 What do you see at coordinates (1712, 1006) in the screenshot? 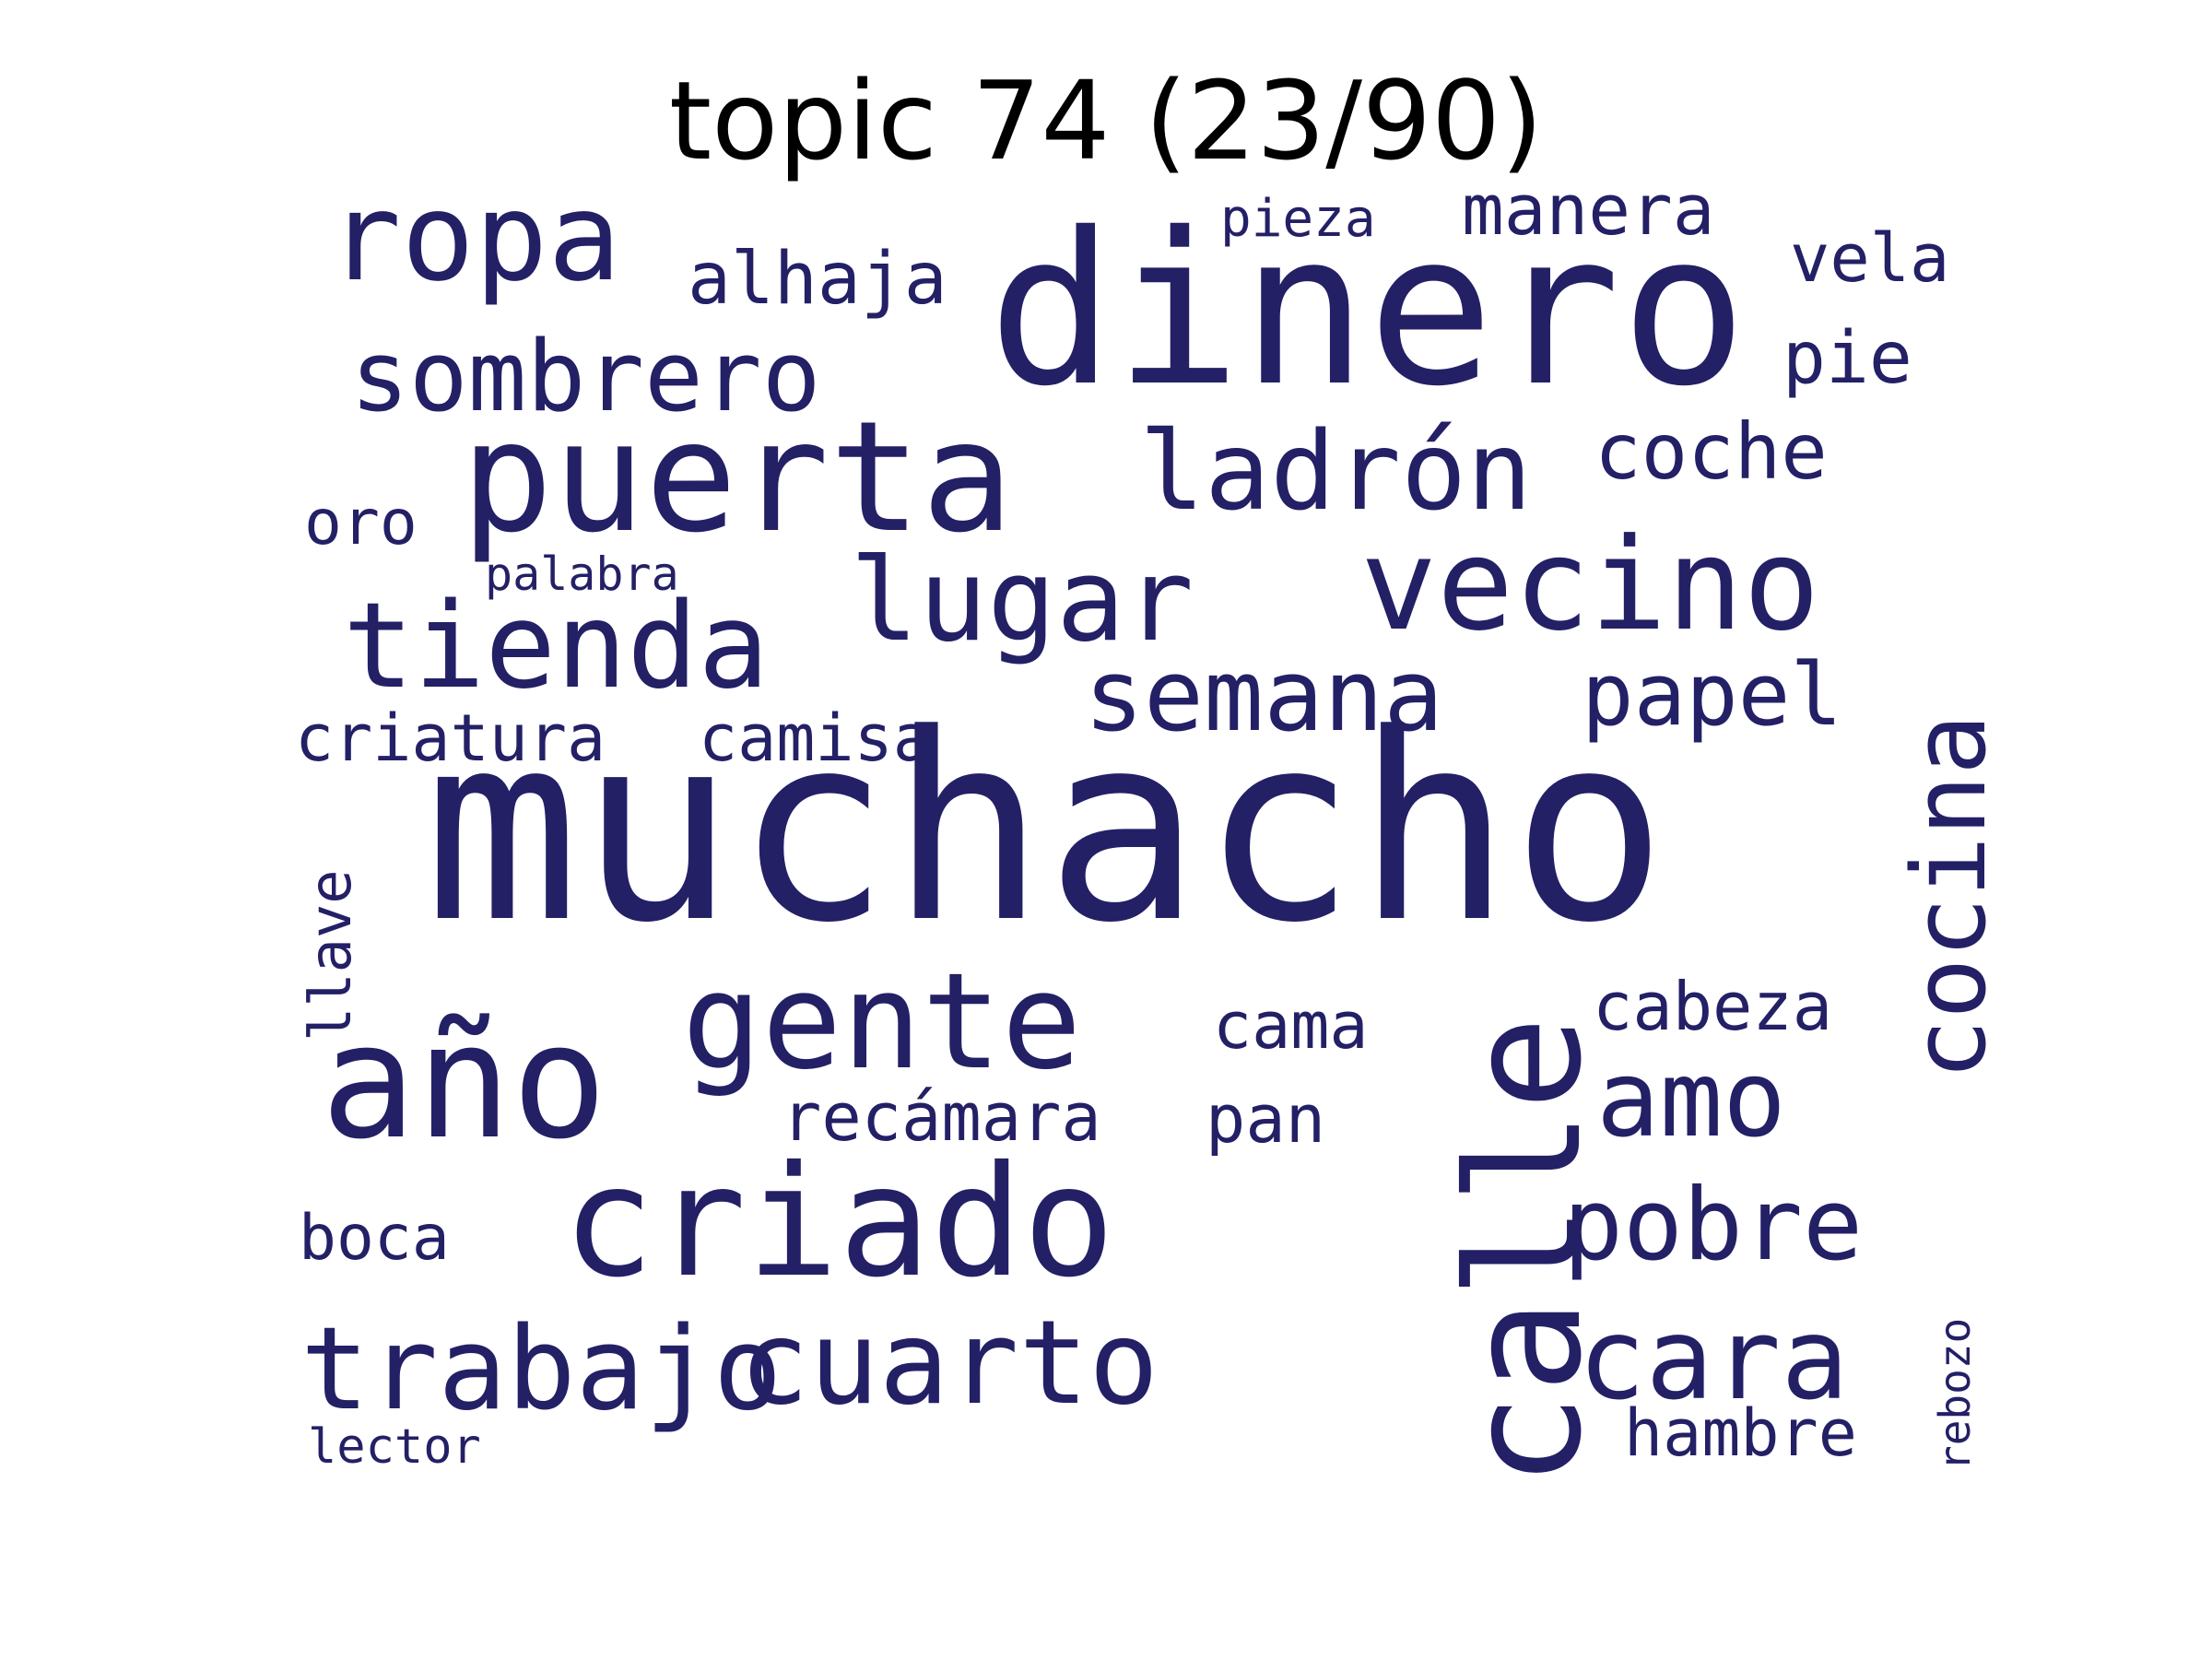
I see `word-cabeza: cabeza` at bounding box center [1712, 1006].